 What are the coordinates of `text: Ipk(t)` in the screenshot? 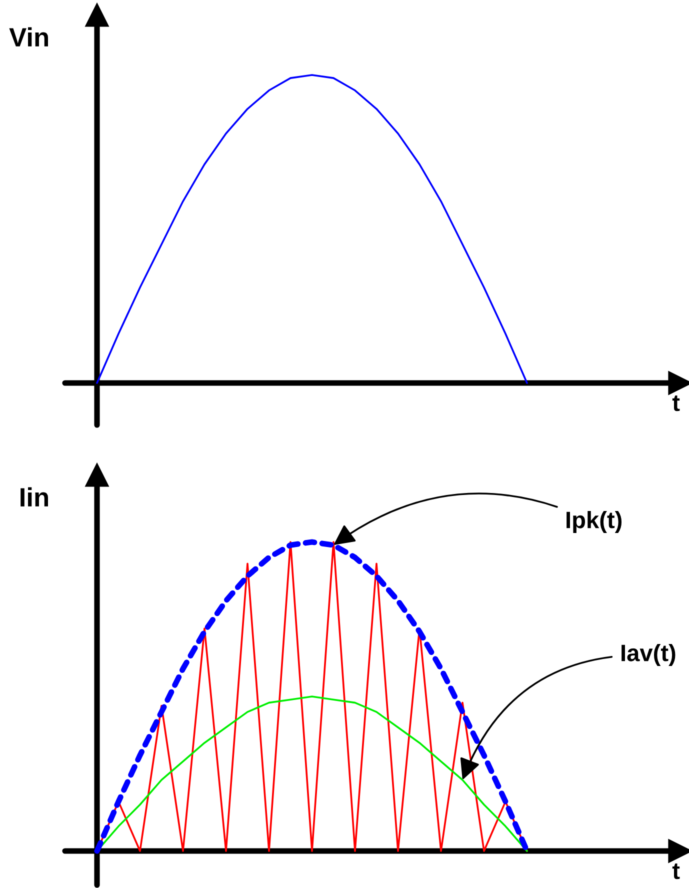 It's located at (594, 522).